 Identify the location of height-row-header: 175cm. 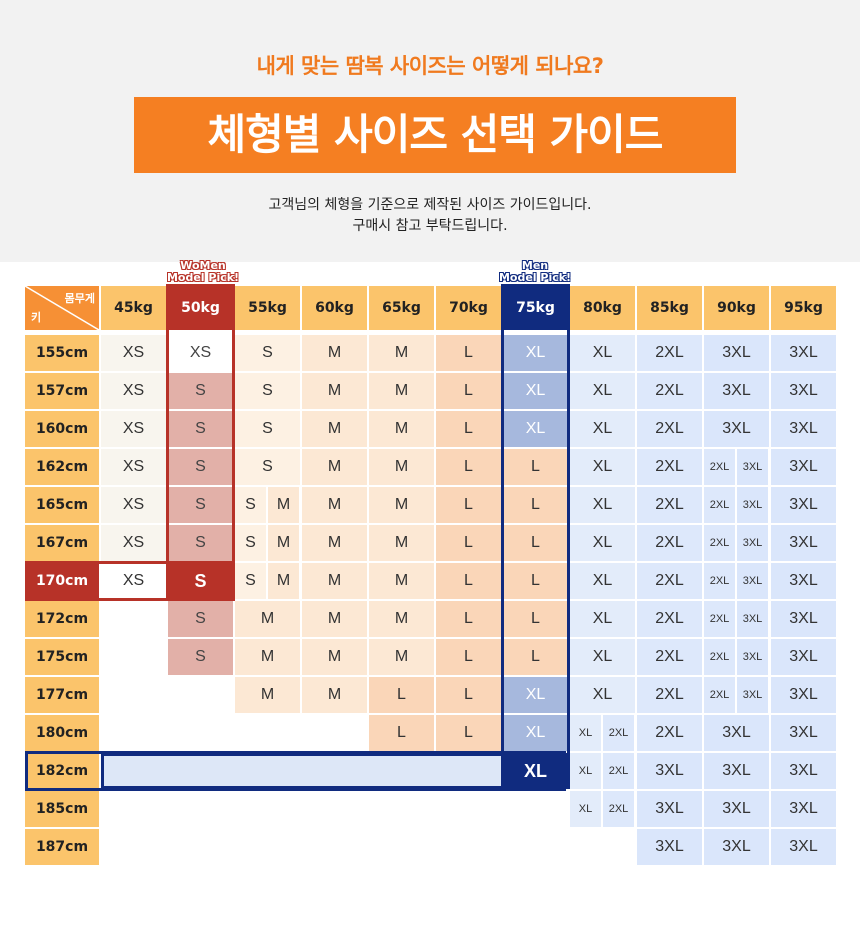
(62, 657).